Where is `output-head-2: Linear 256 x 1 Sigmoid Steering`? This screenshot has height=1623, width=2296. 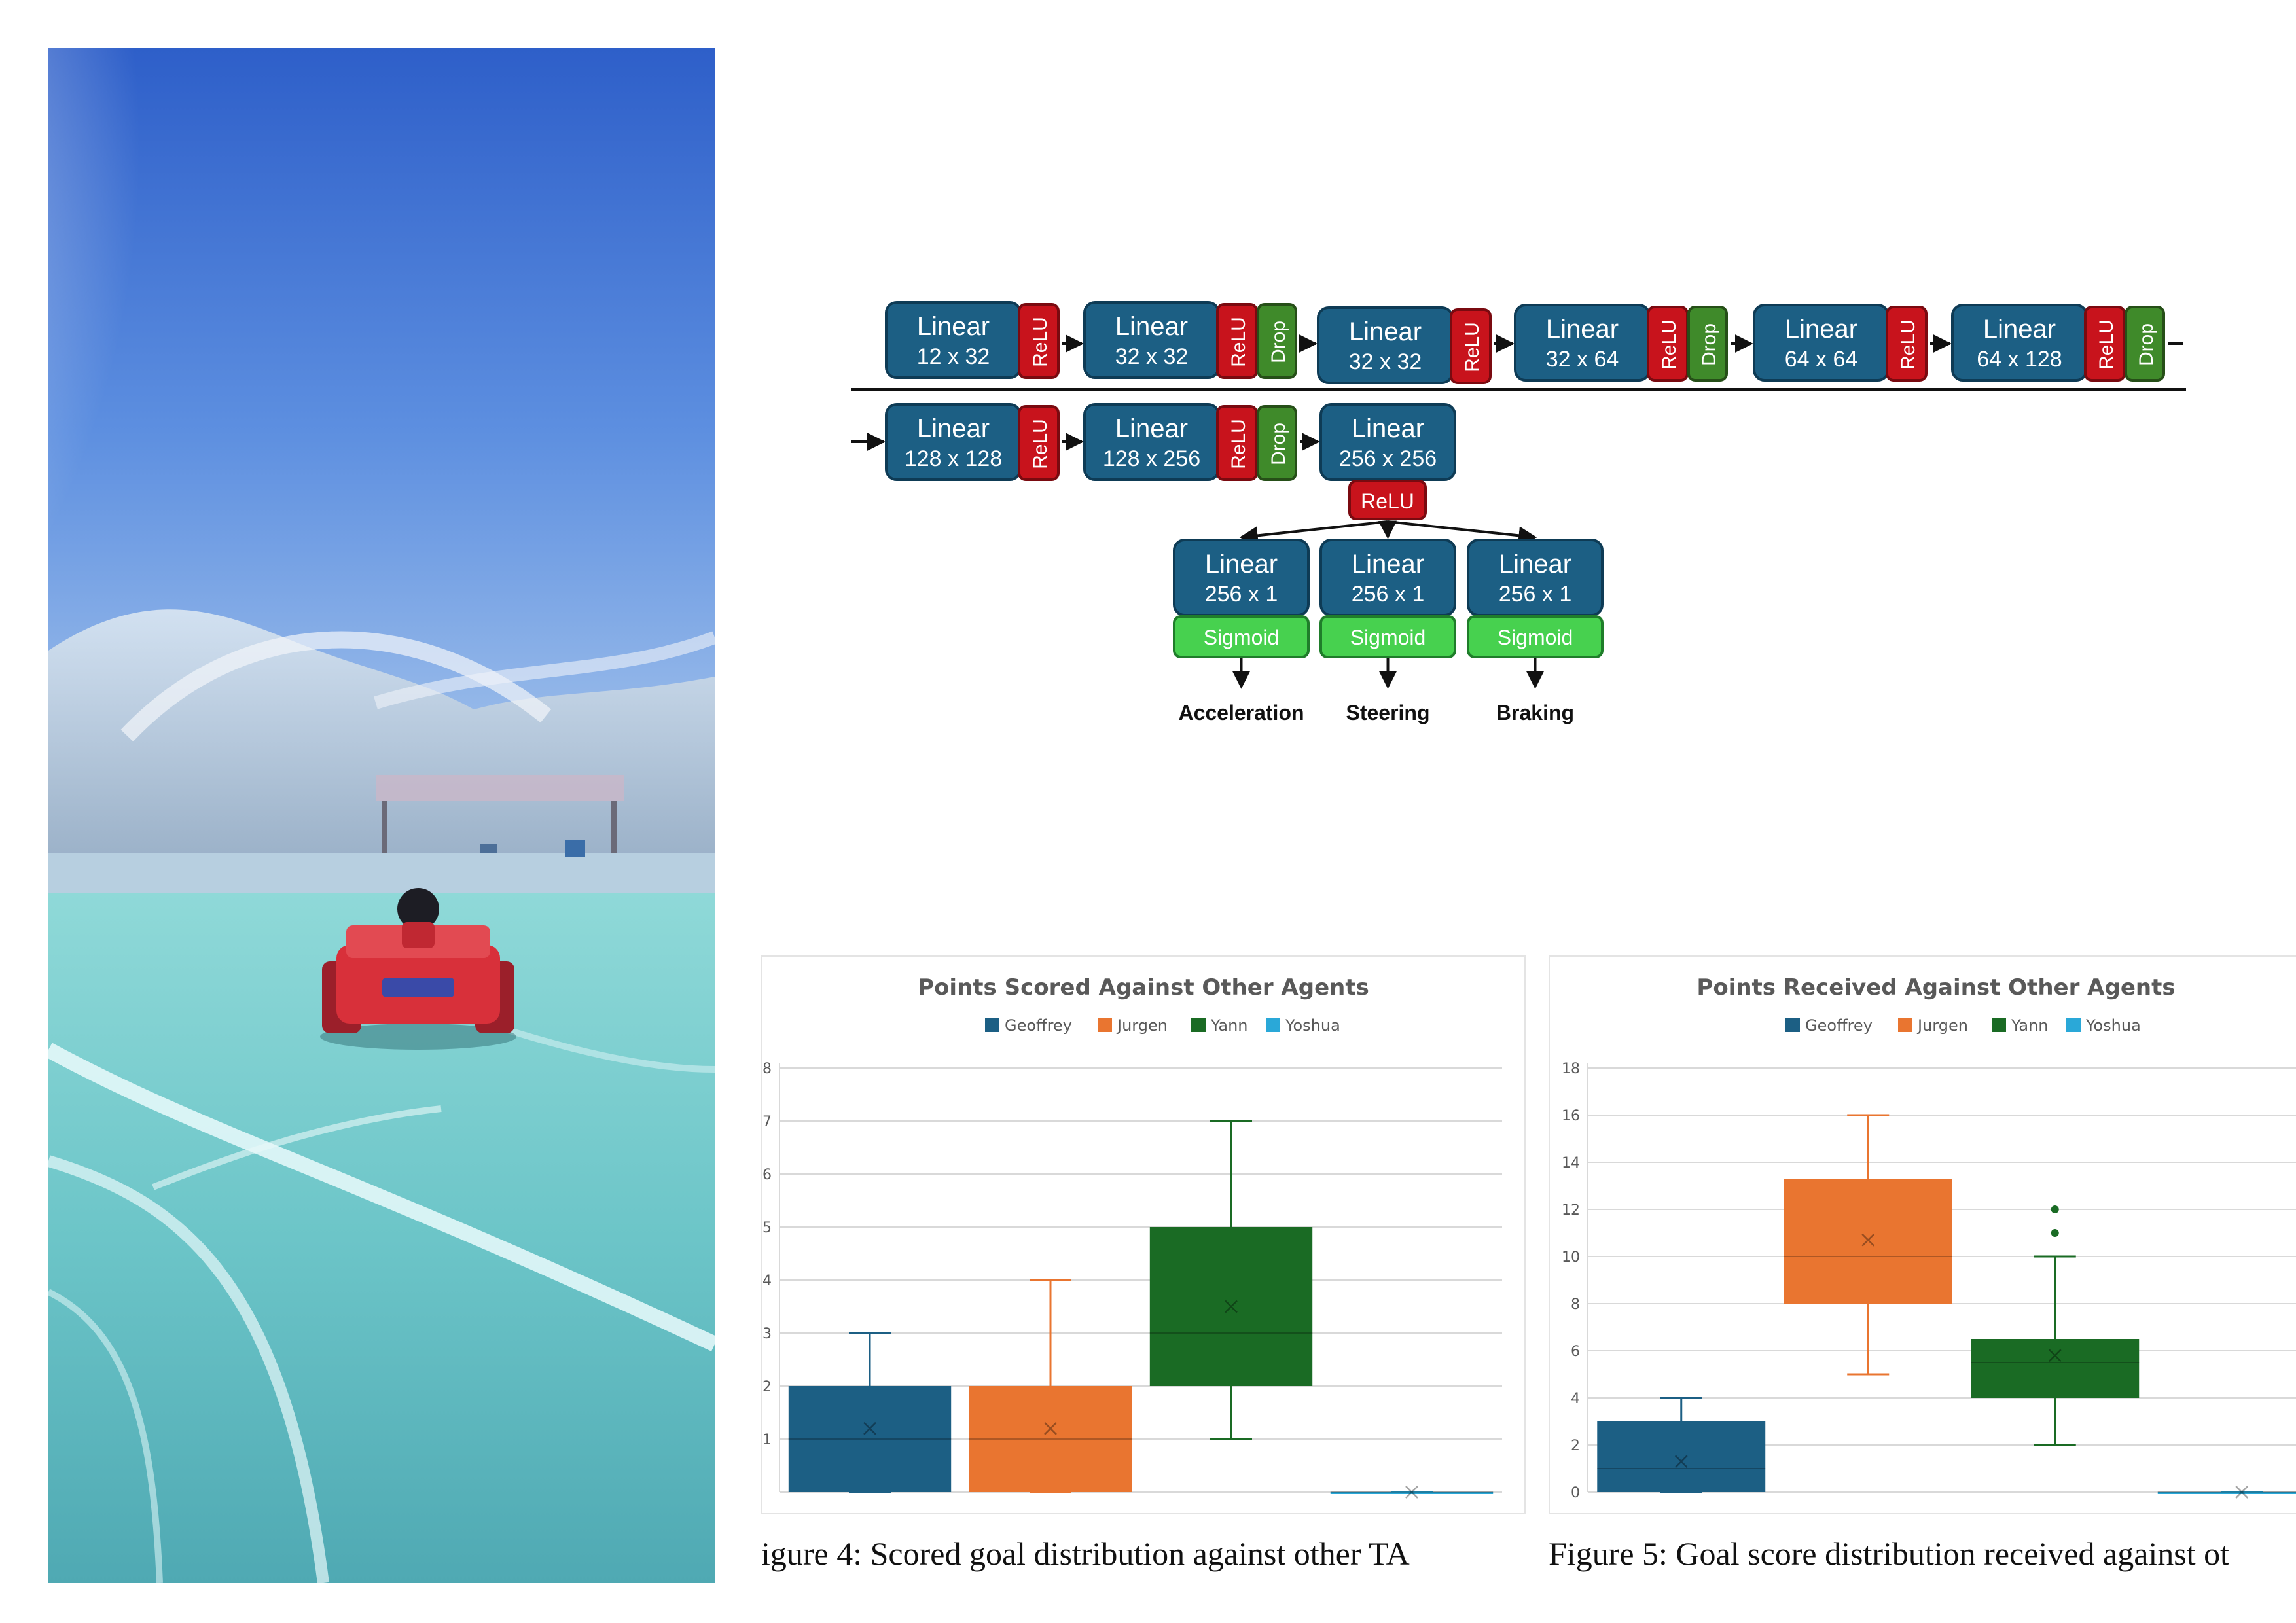
output-head-2: Linear 256 x 1 Sigmoid Steering is located at coordinates (1387, 622).